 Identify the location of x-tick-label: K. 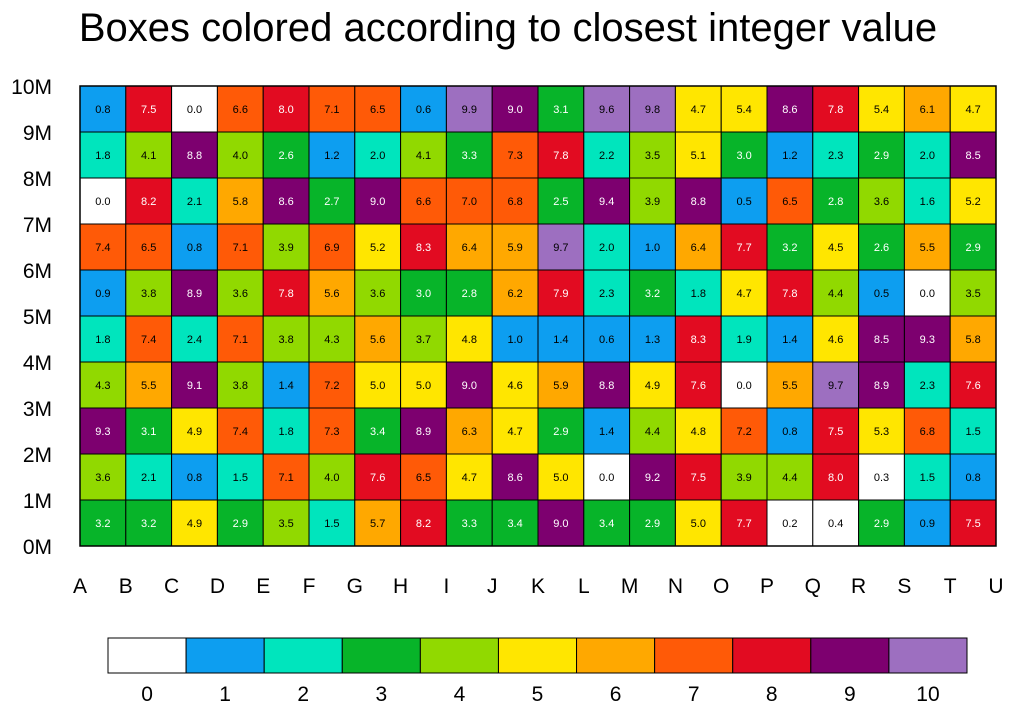
(538, 586).